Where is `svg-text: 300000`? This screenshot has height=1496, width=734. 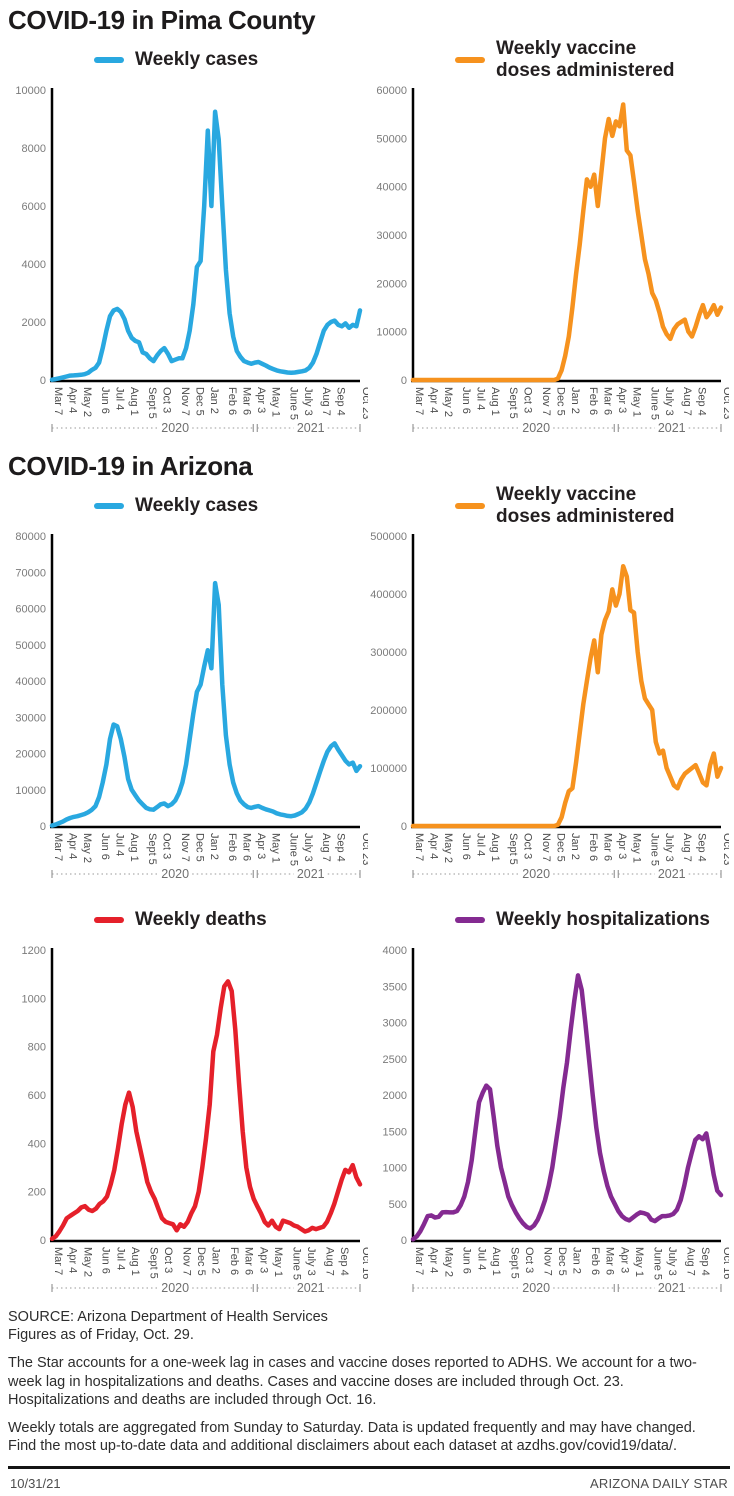 svg-text: 300000 is located at coordinates (388, 653).